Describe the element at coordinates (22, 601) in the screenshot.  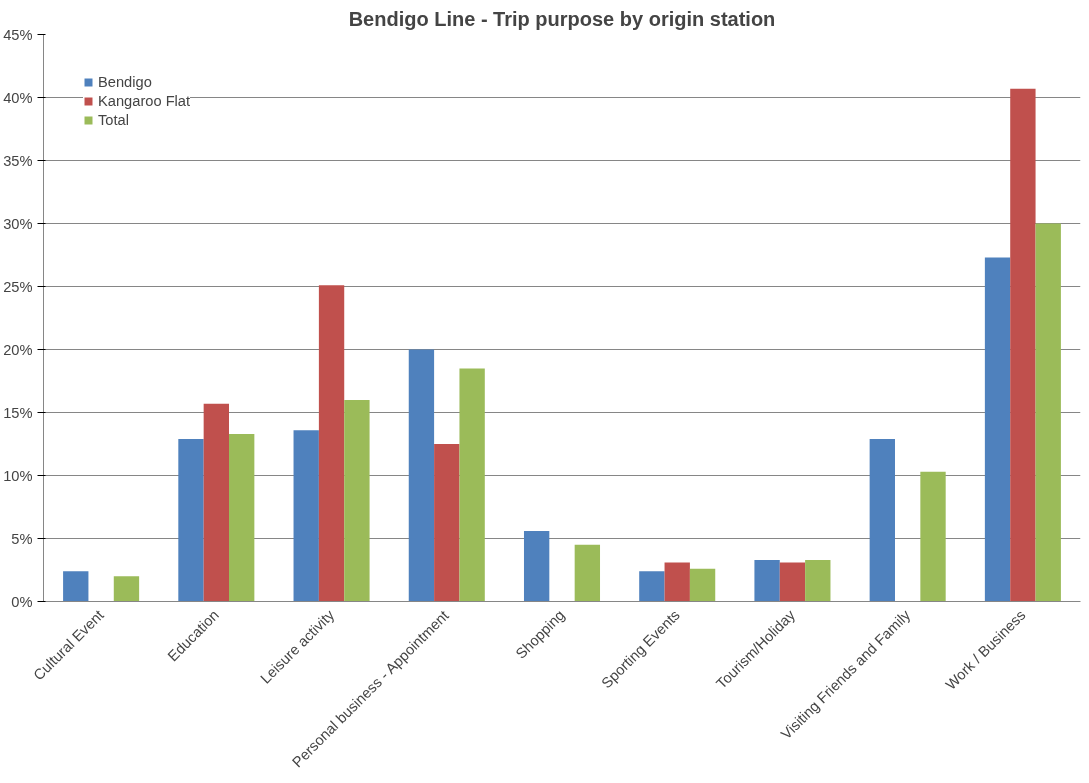
I see `y-tick-label: 0%` at that location.